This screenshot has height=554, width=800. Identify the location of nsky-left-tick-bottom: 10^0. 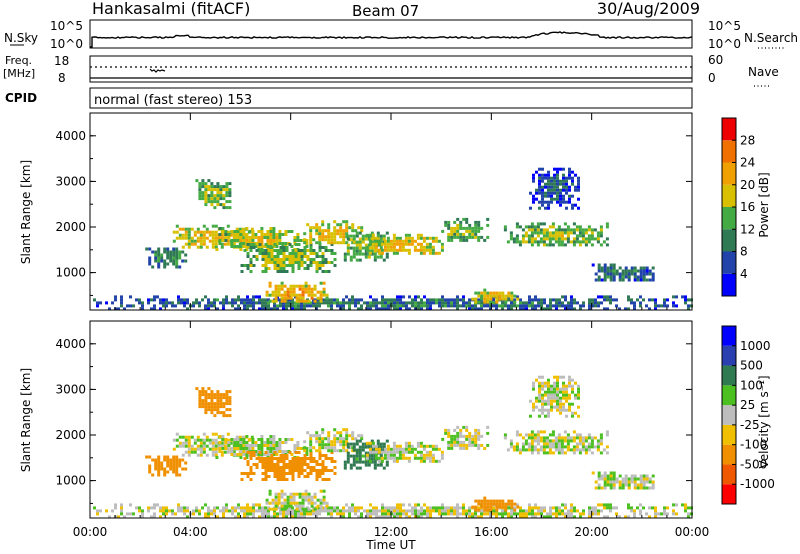
(66, 44).